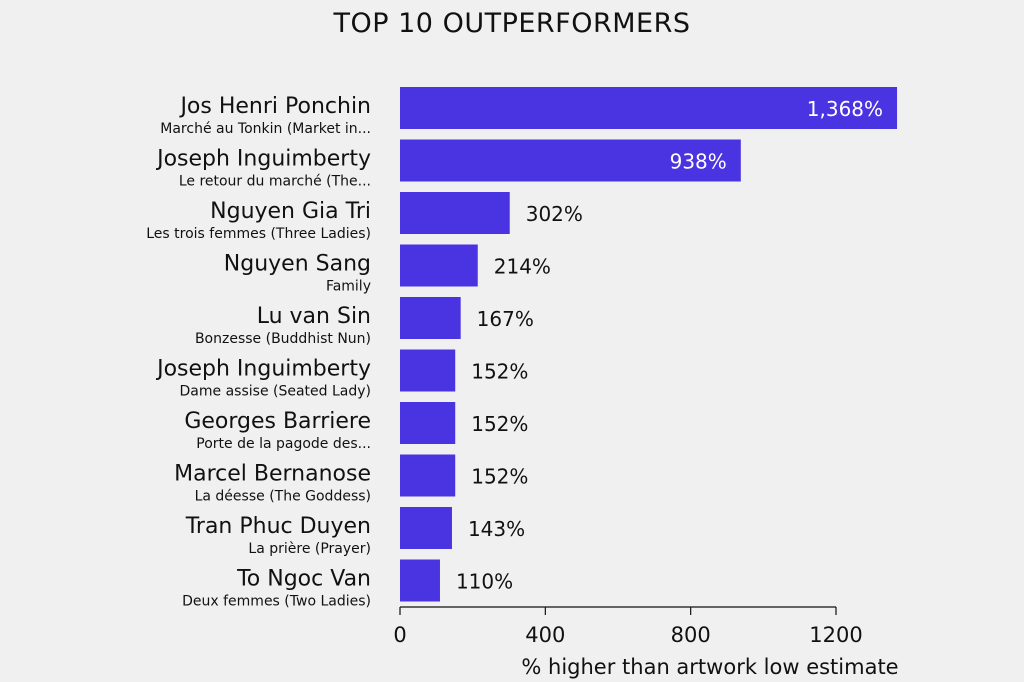  What do you see at coordinates (309, 549) in the screenshot?
I see `artwork-label: La prière (Prayer)` at bounding box center [309, 549].